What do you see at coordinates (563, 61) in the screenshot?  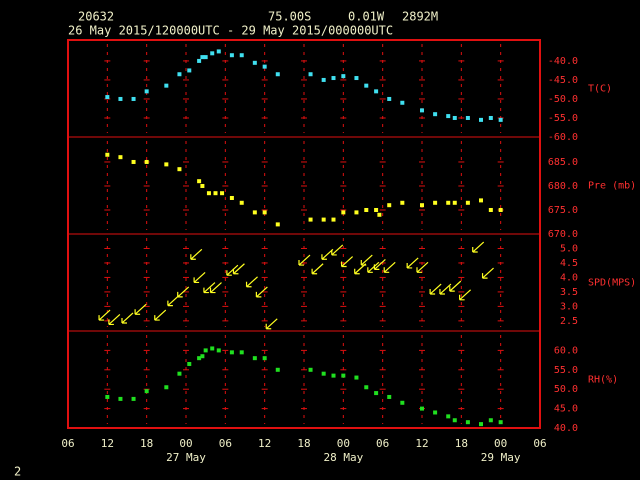 I see `y-tick-label: -40.0` at bounding box center [563, 61].